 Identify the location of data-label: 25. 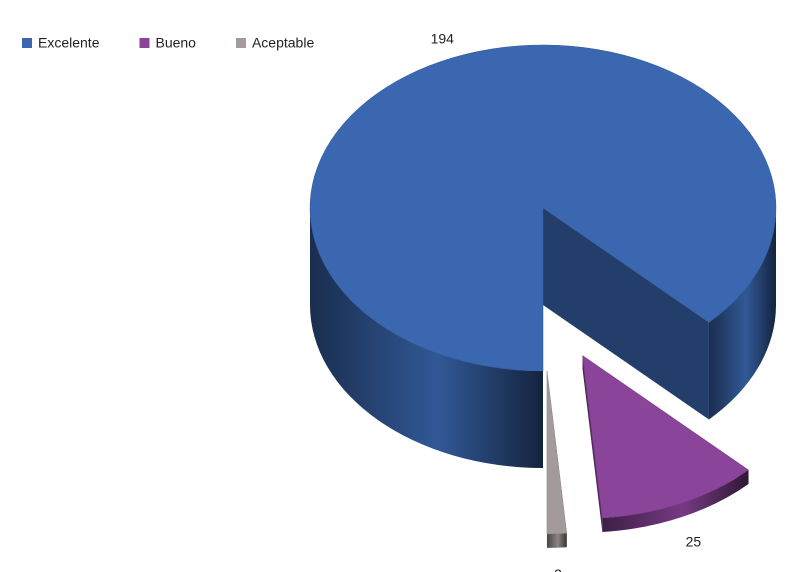
(694, 542).